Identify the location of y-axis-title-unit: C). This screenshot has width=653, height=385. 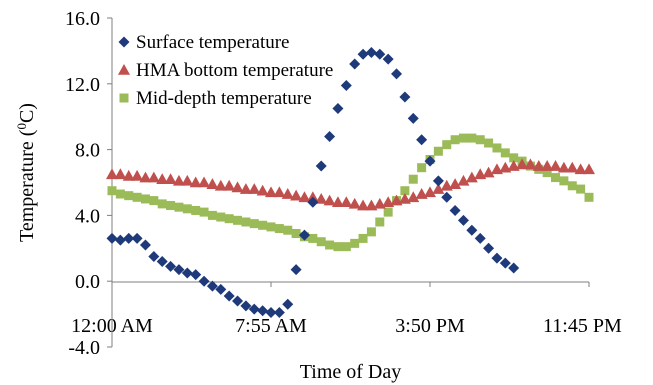
(27, 113).